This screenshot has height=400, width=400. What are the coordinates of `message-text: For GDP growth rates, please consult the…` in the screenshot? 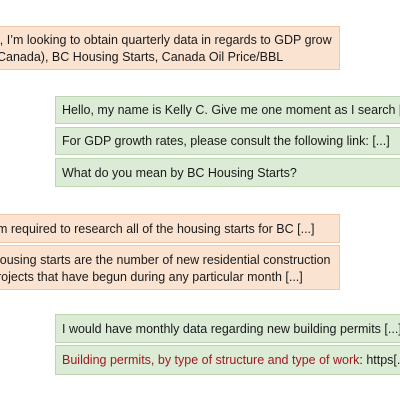 It's located at (226, 141).